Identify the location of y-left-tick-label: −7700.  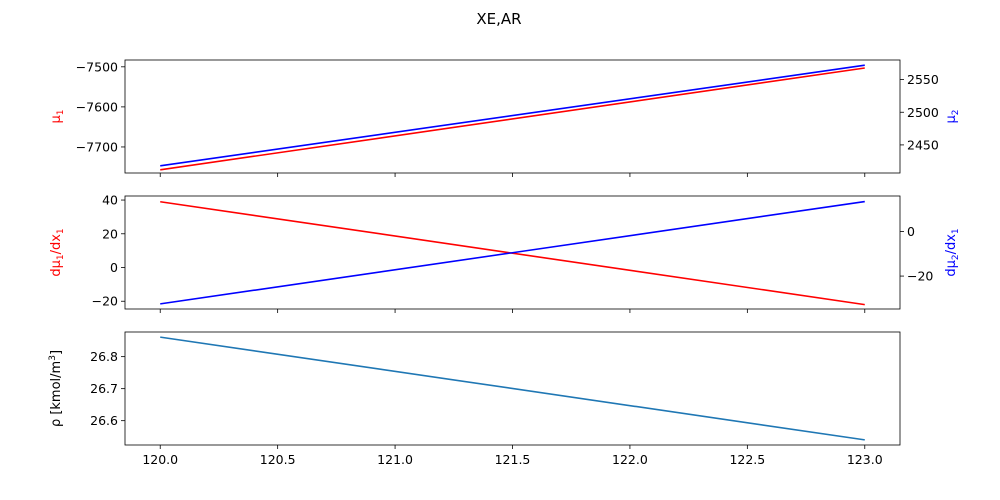
(97, 146).